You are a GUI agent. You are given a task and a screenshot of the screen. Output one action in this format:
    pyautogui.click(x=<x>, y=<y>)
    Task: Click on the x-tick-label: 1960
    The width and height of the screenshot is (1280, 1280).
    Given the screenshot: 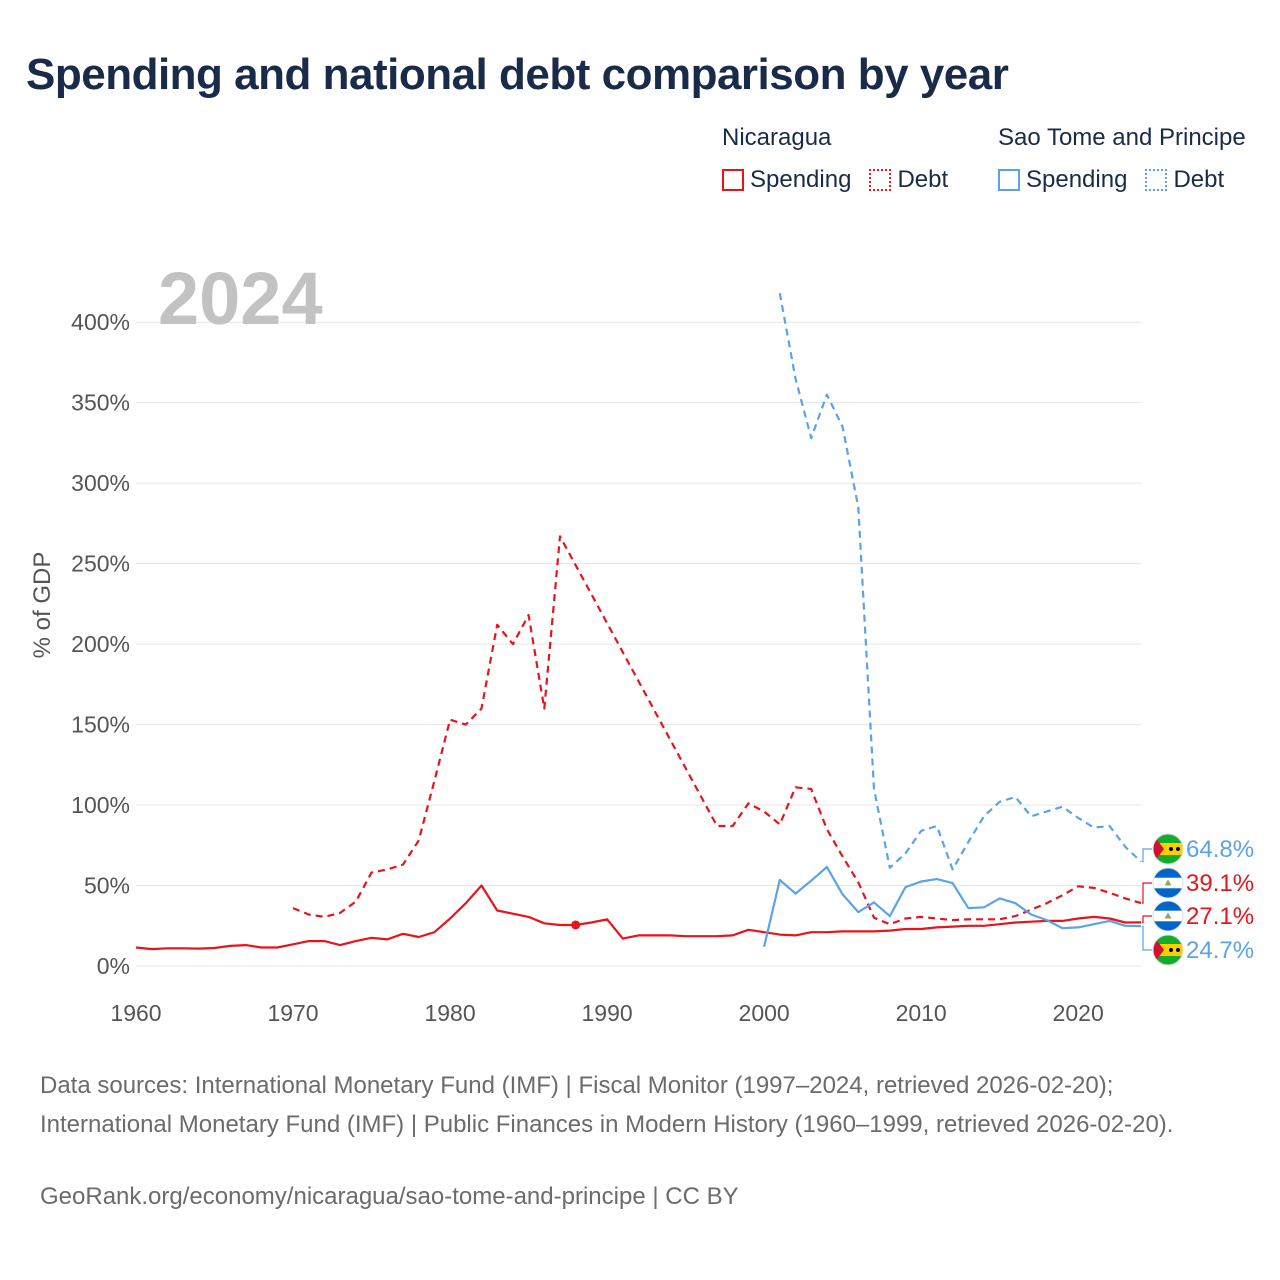 What is the action you would take?
    pyautogui.click(x=135, y=1013)
    